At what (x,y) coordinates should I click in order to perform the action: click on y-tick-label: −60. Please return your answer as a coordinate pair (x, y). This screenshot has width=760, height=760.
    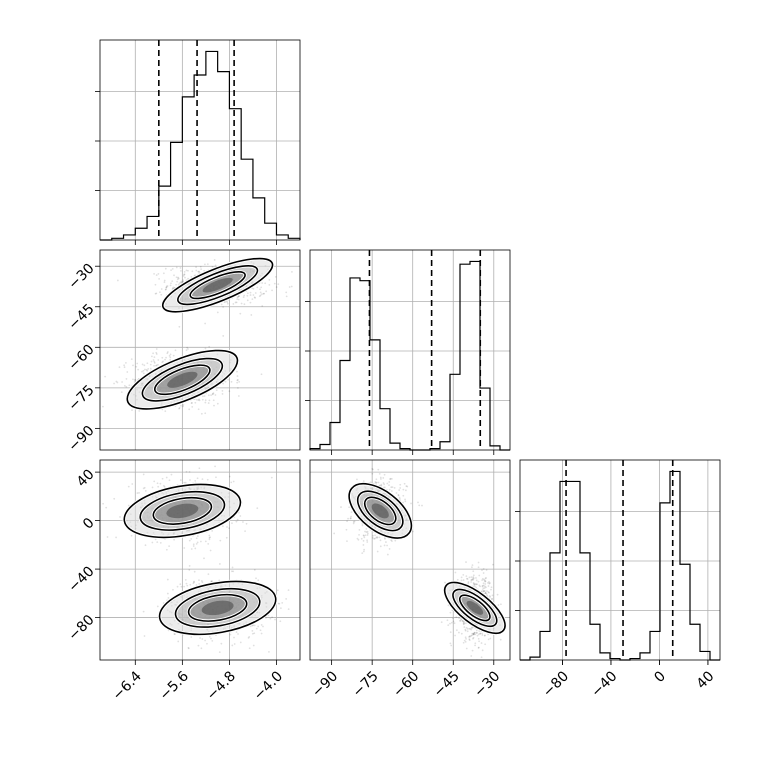
    Looking at the image, I should click on (81, 358).